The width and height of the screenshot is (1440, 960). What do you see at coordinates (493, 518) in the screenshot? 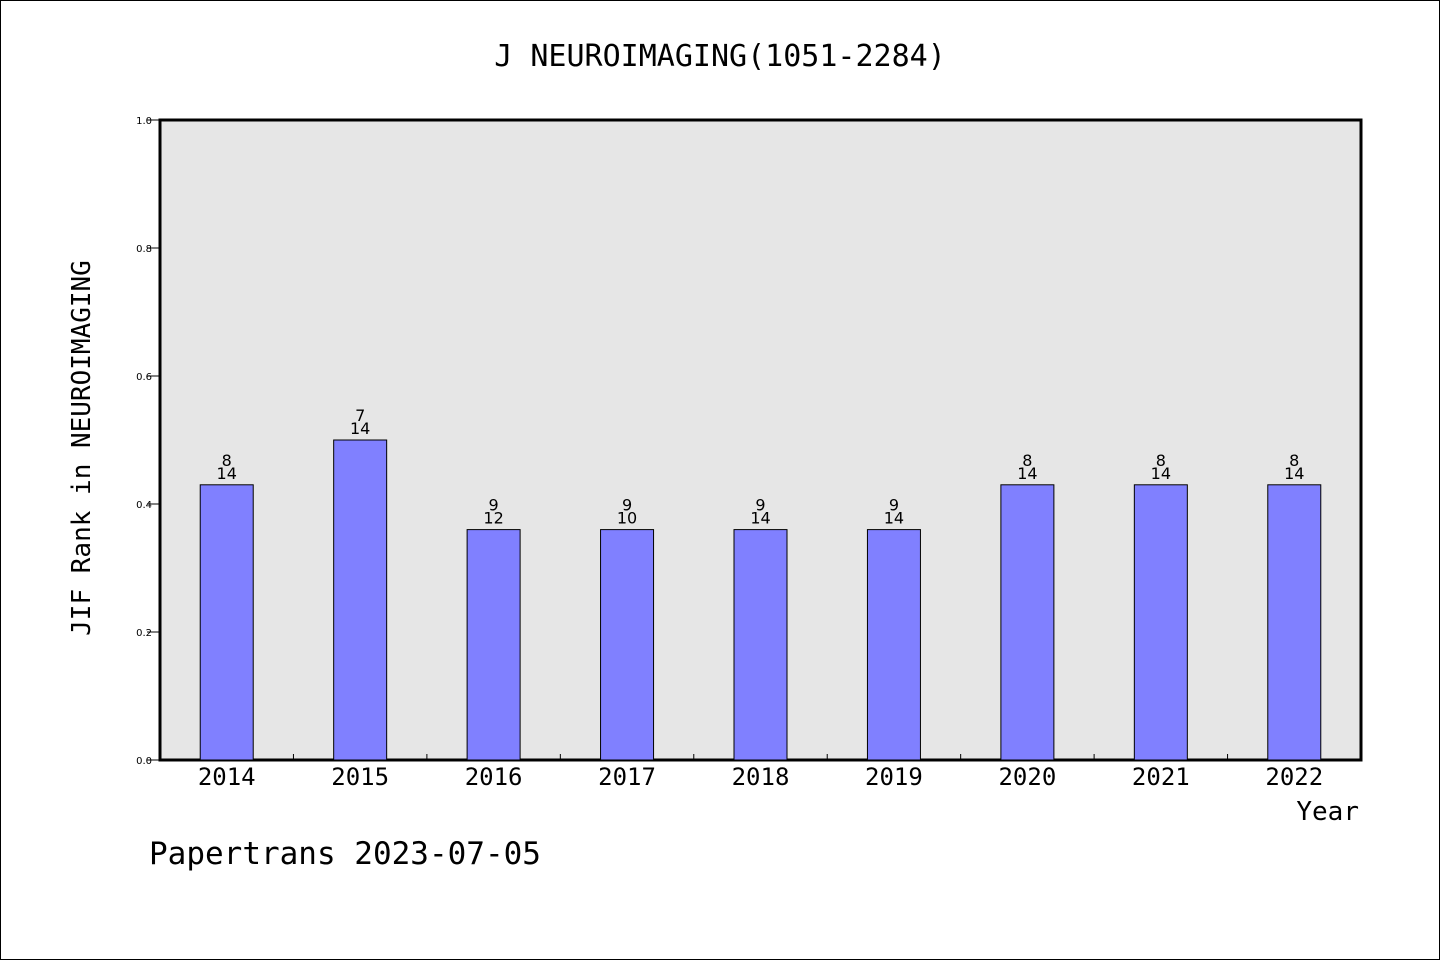
I see `bar-total-label: 12` at bounding box center [493, 518].